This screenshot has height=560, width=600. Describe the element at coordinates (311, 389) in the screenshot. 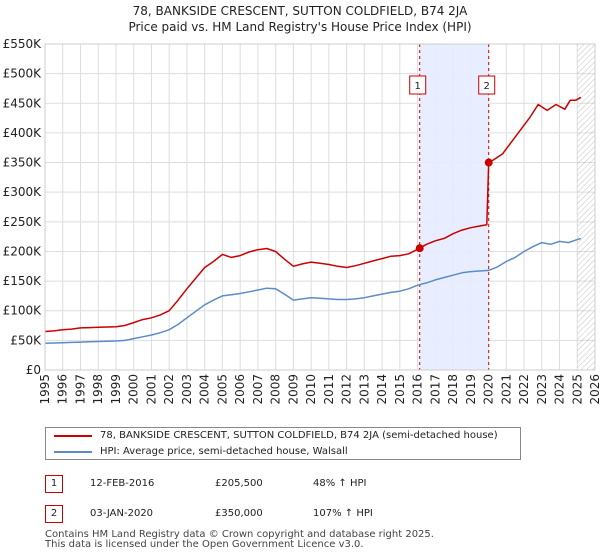

I see `x-tick-label: 2010` at that location.